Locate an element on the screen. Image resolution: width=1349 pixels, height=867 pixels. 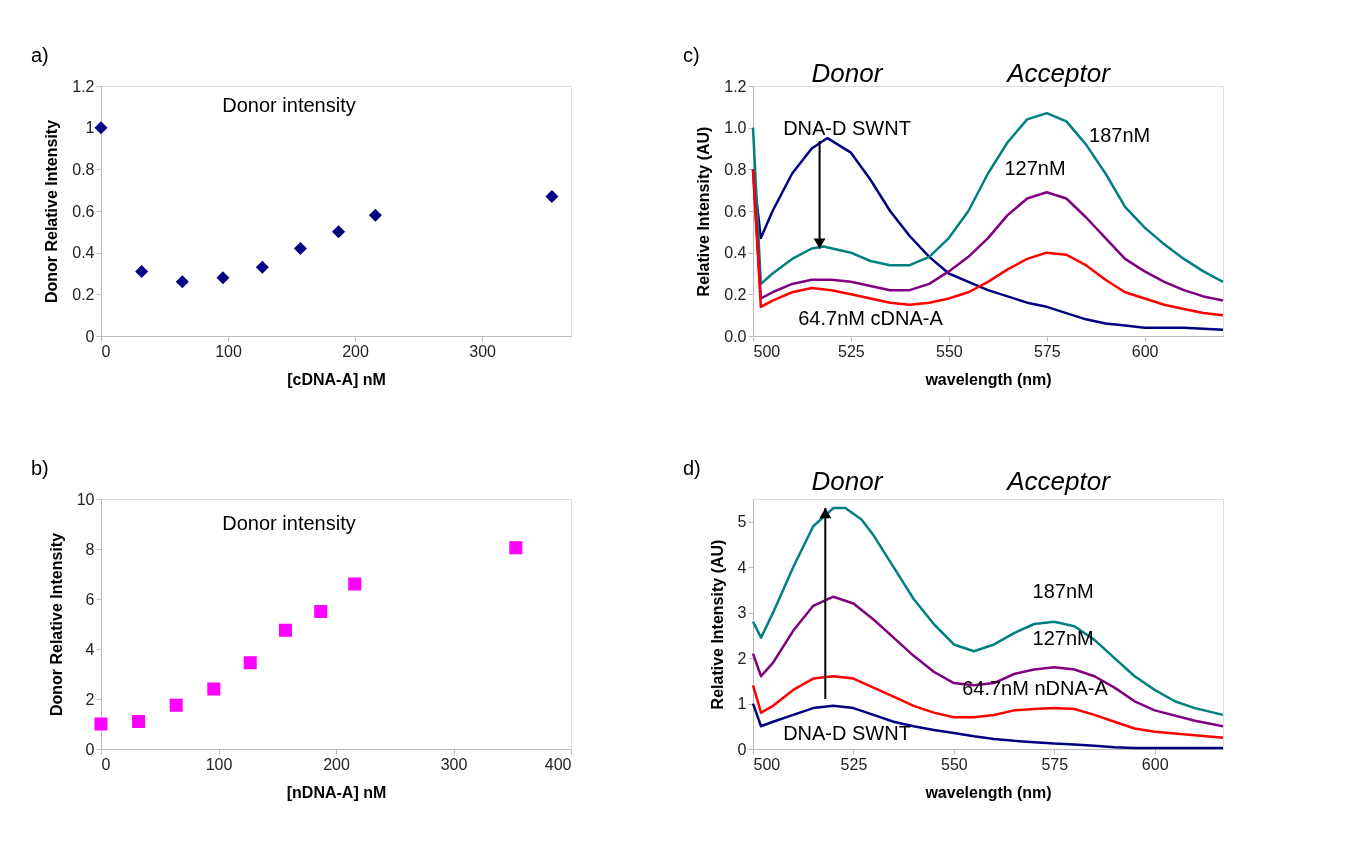
x-axis-title: [cDNA-A] nM is located at coordinates (336, 379).